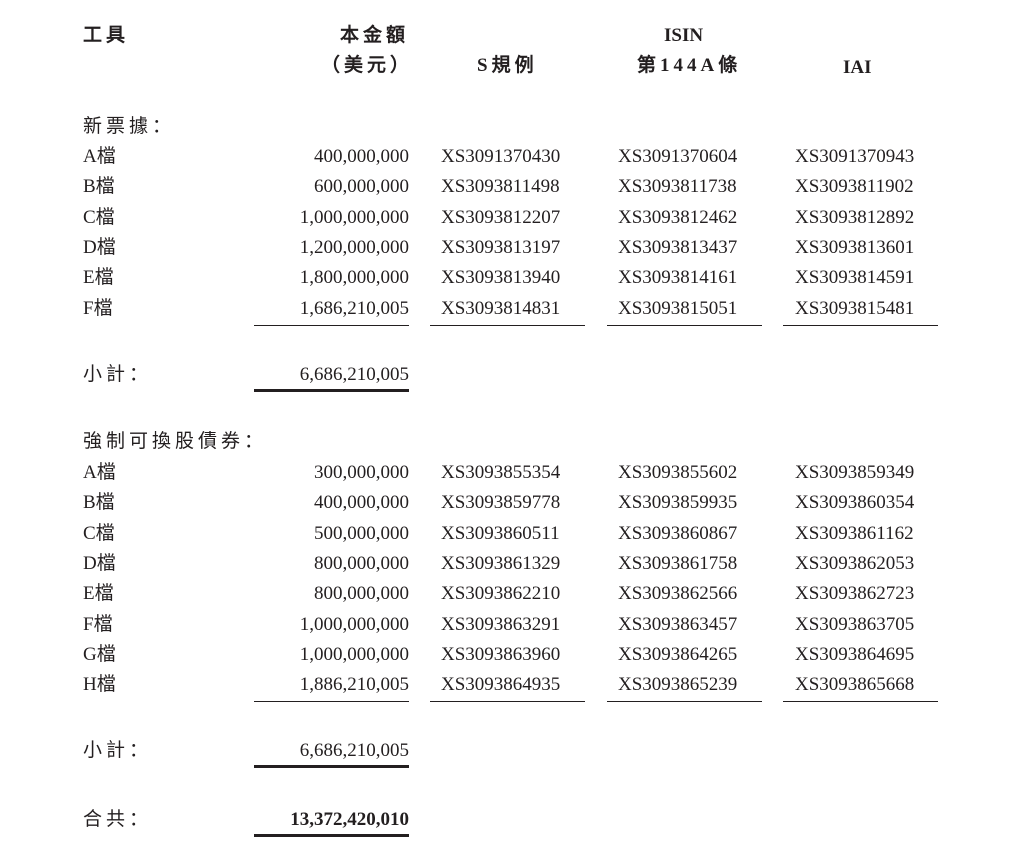 The image size is (1024, 860). What do you see at coordinates (507, 65) in the screenshot?
I see `header-reg-s: S規例` at bounding box center [507, 65].